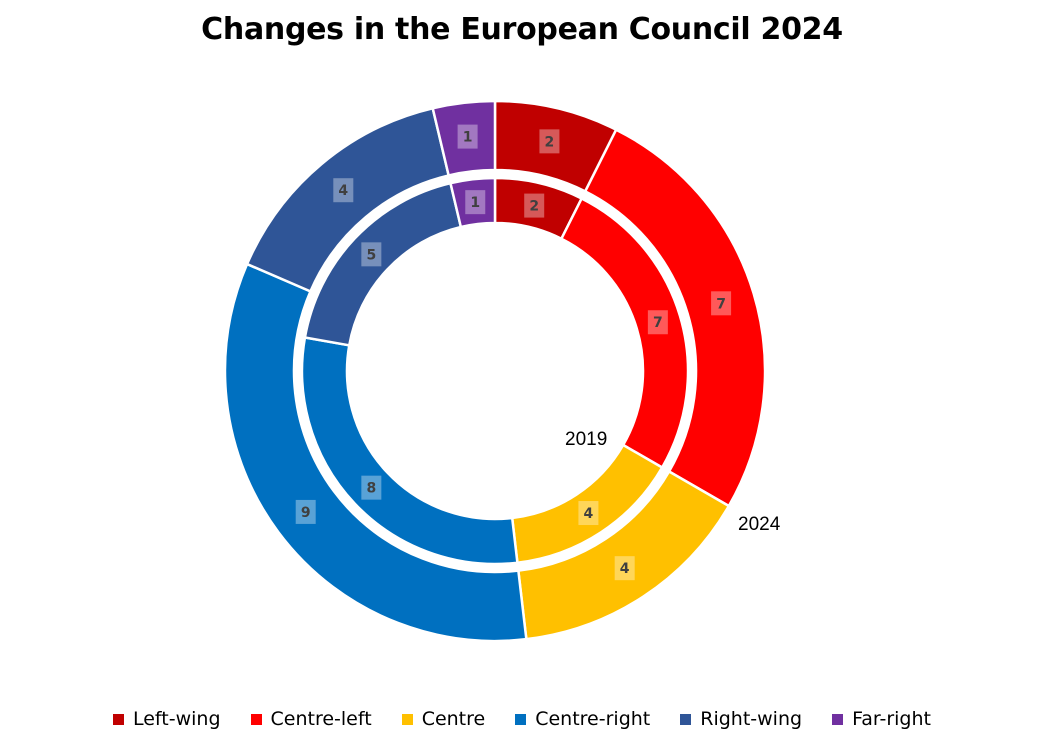 The width and height of the screenshot is (1044, 750). I want to click on slice-2024-centre-right, so click(375, 452).